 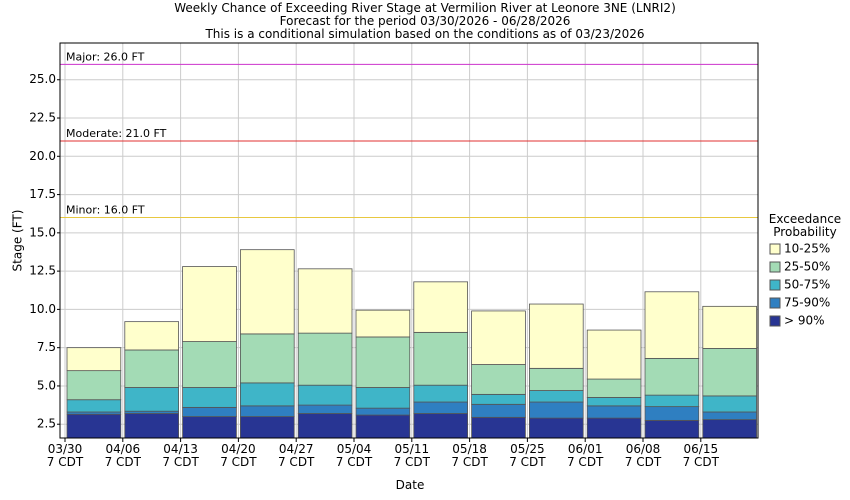 What do you see at coordinates (469, 455) in the screenshot?
I see `x-tick-label: 05/18 7 CDT` at bounding box center [469, 455].